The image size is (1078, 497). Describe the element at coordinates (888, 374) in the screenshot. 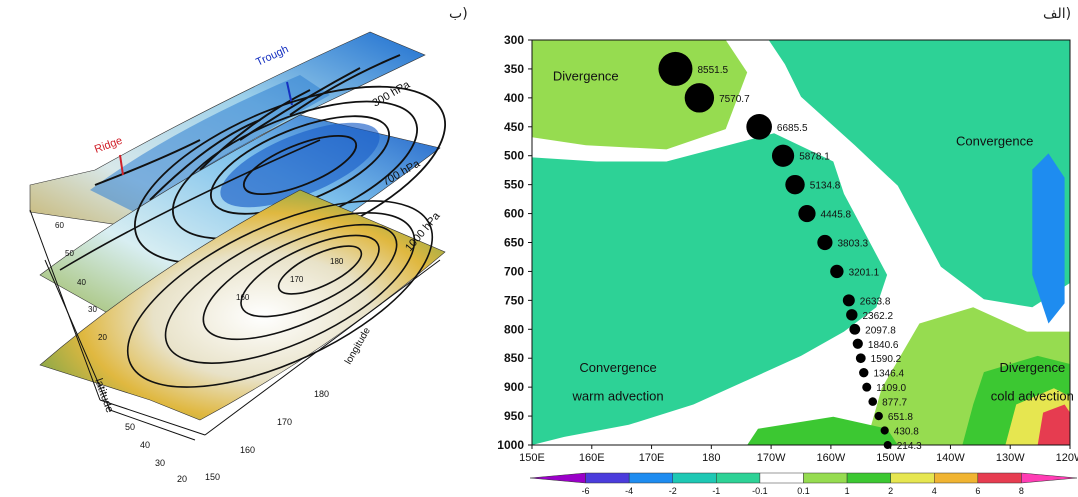

I see `height-value-label: 1346.4` at that location.